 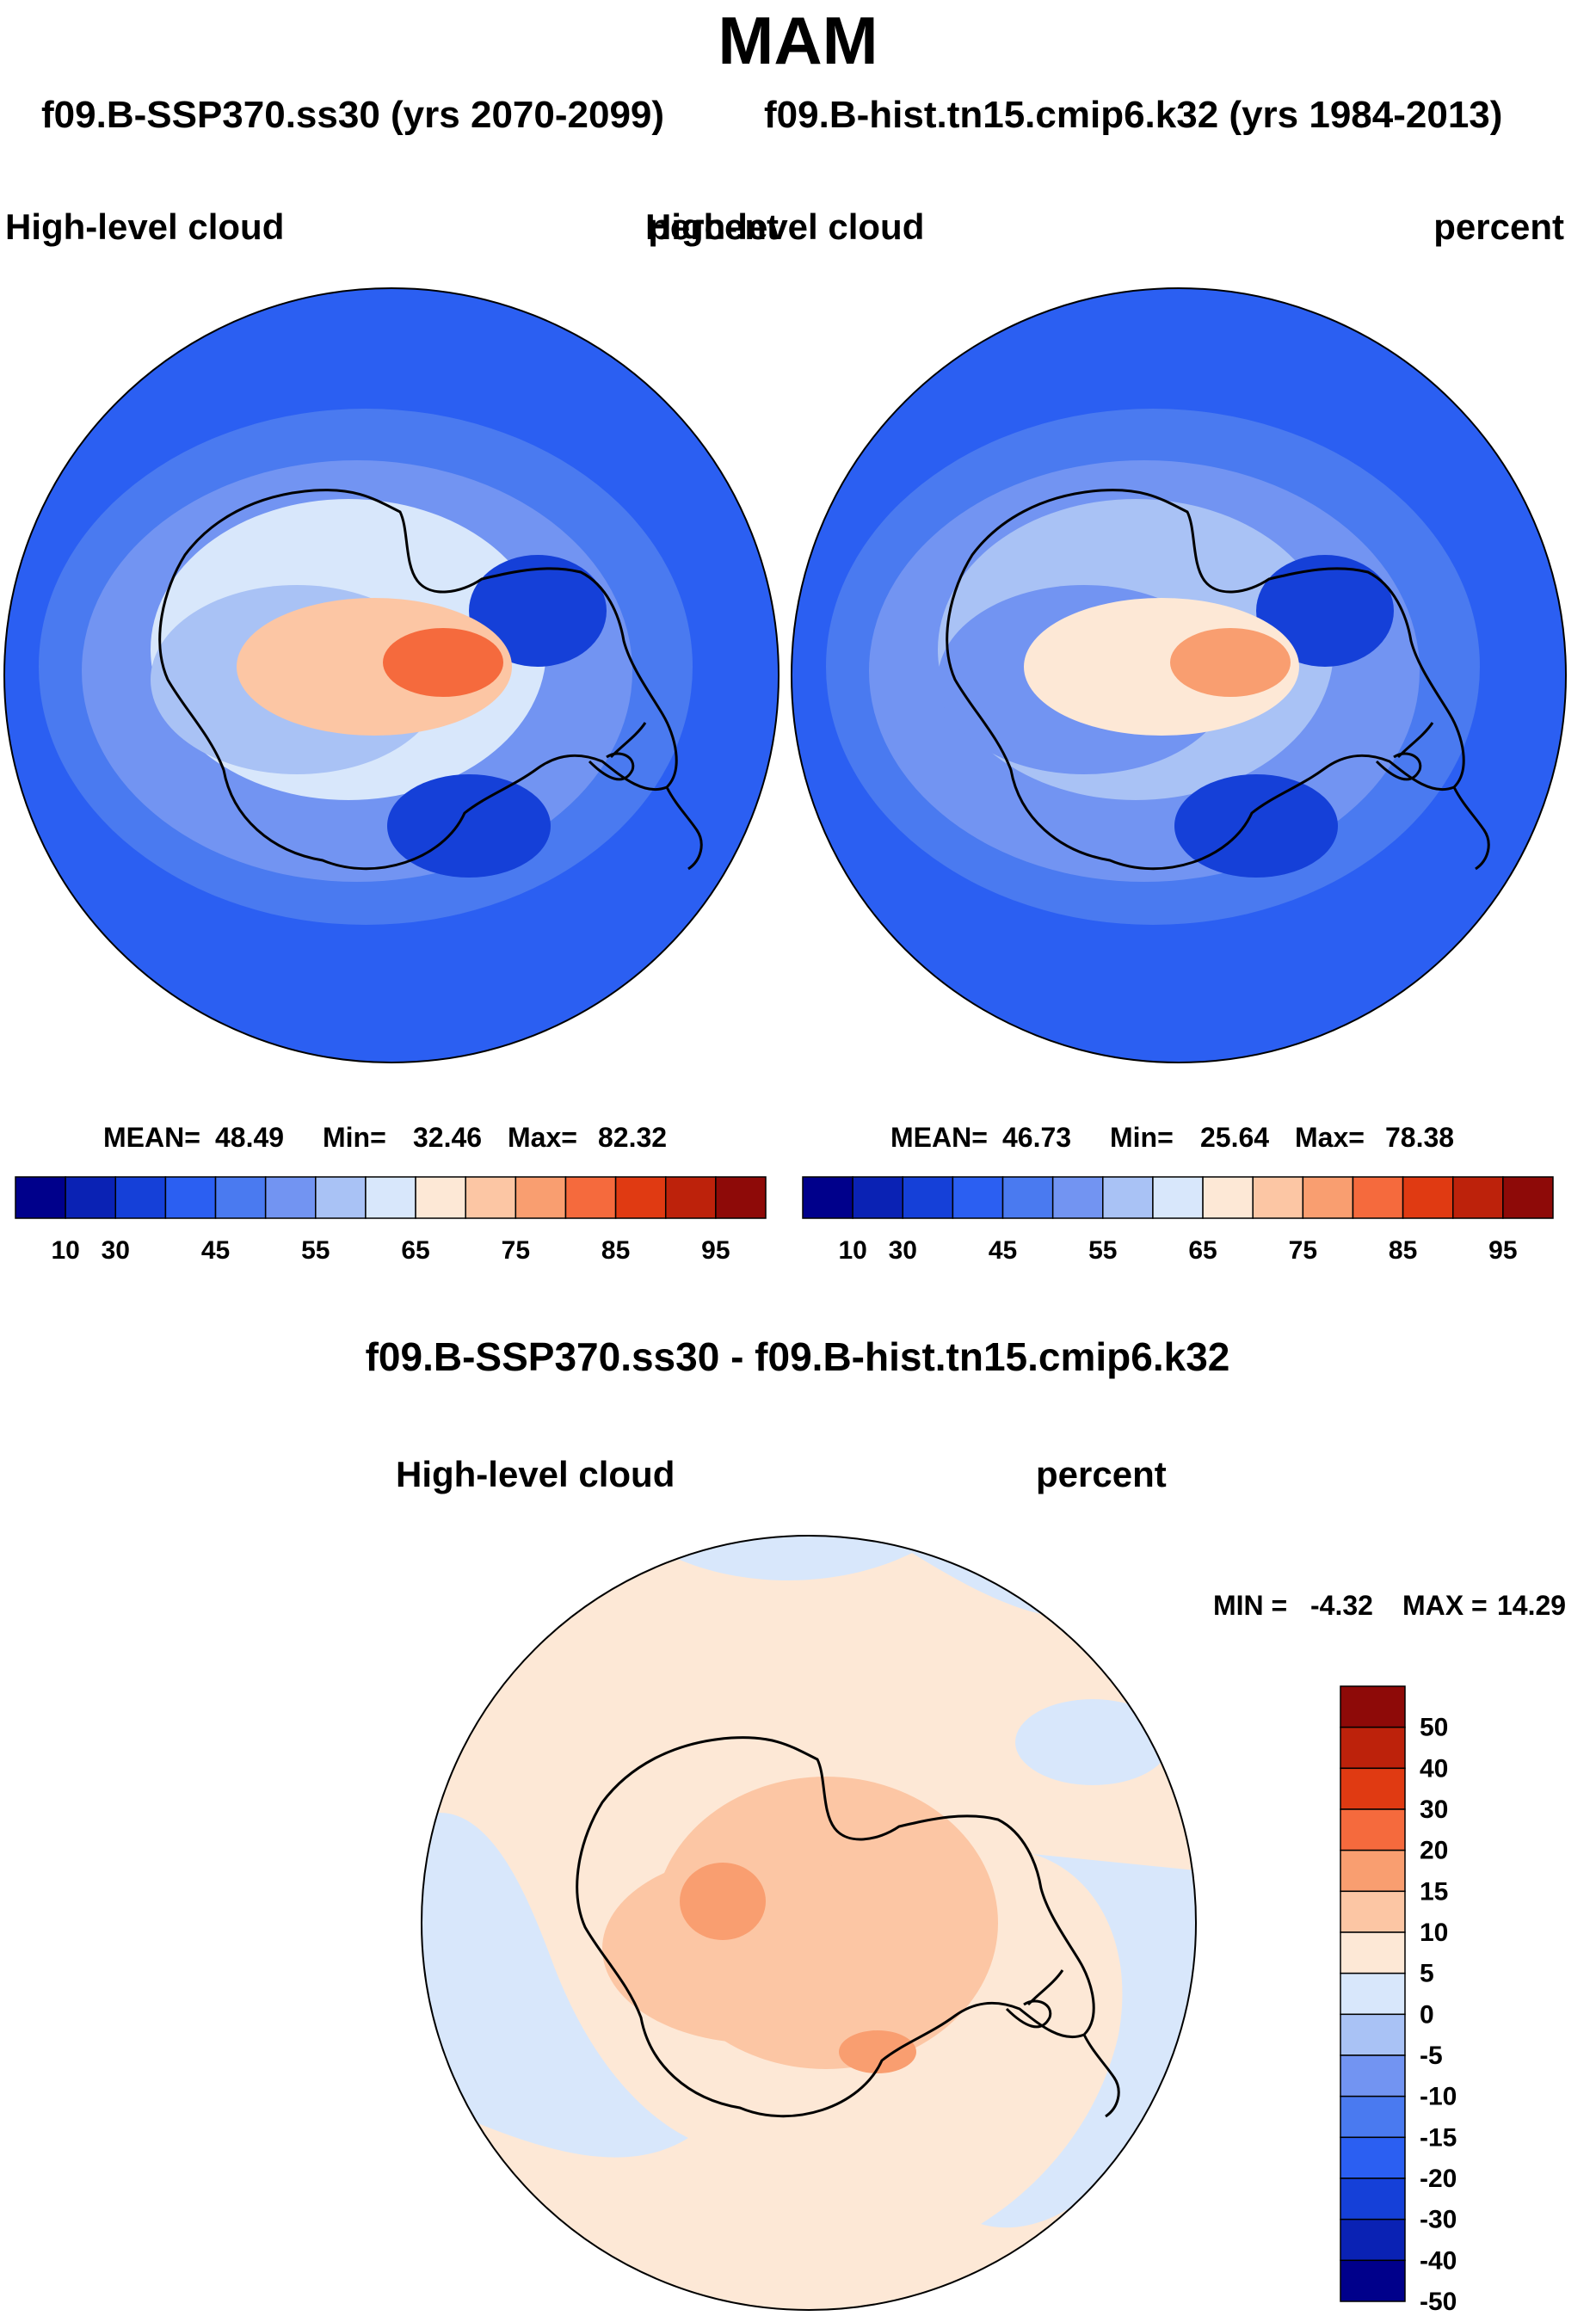 I want to click on diff-units: percent, so click(x=1101, y=1474).